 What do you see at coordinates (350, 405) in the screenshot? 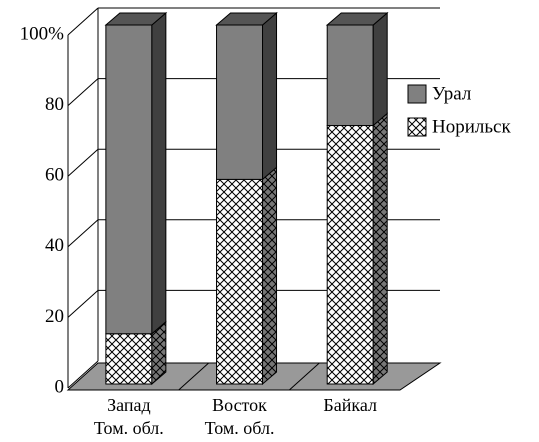
I see `x-tick-label: Байкал` at bounding box center [350, 405].